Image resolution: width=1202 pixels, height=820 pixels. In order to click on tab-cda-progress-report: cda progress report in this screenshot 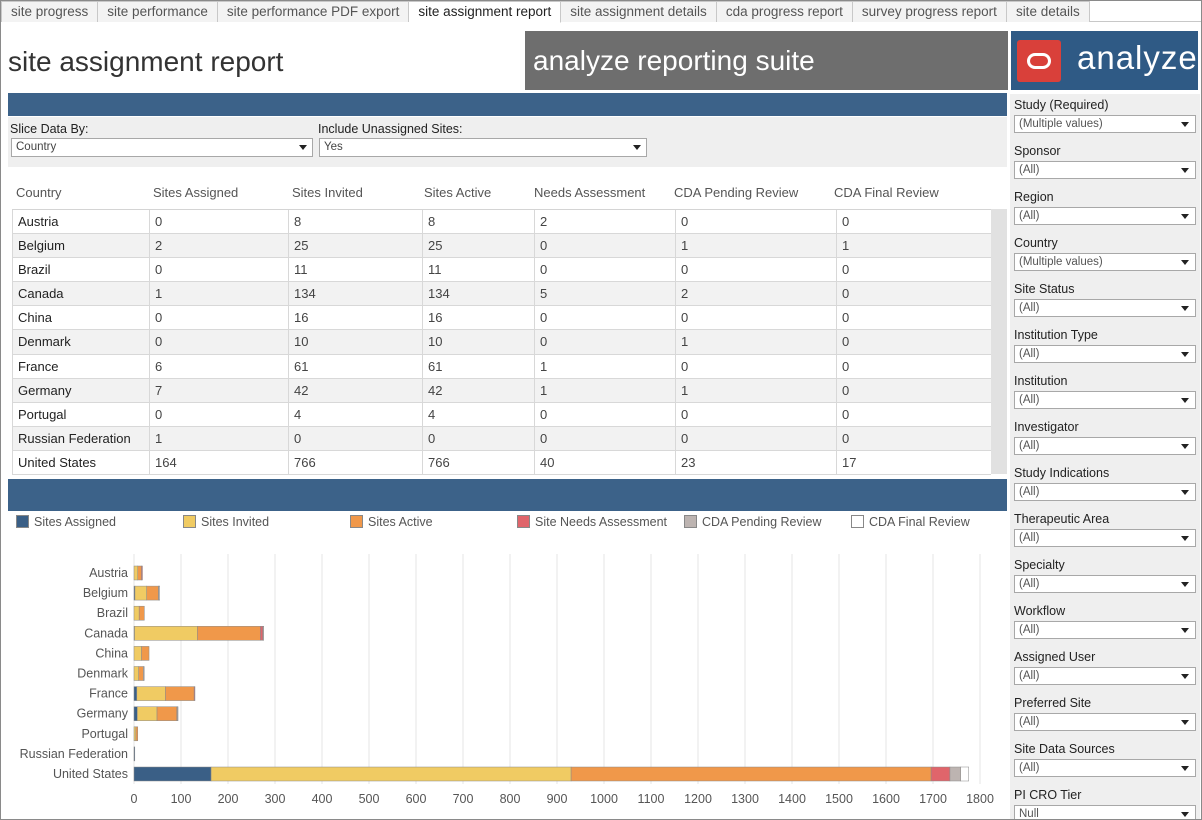, I will do `click(784, 11)`.